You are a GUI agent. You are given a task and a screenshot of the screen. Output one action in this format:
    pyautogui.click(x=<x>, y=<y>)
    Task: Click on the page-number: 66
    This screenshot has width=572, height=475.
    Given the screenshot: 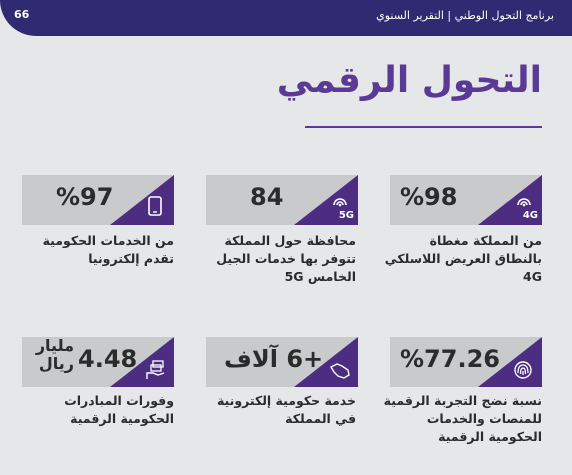 What is the action you would take?
    pyautogui.click(x=22, y=14)
    